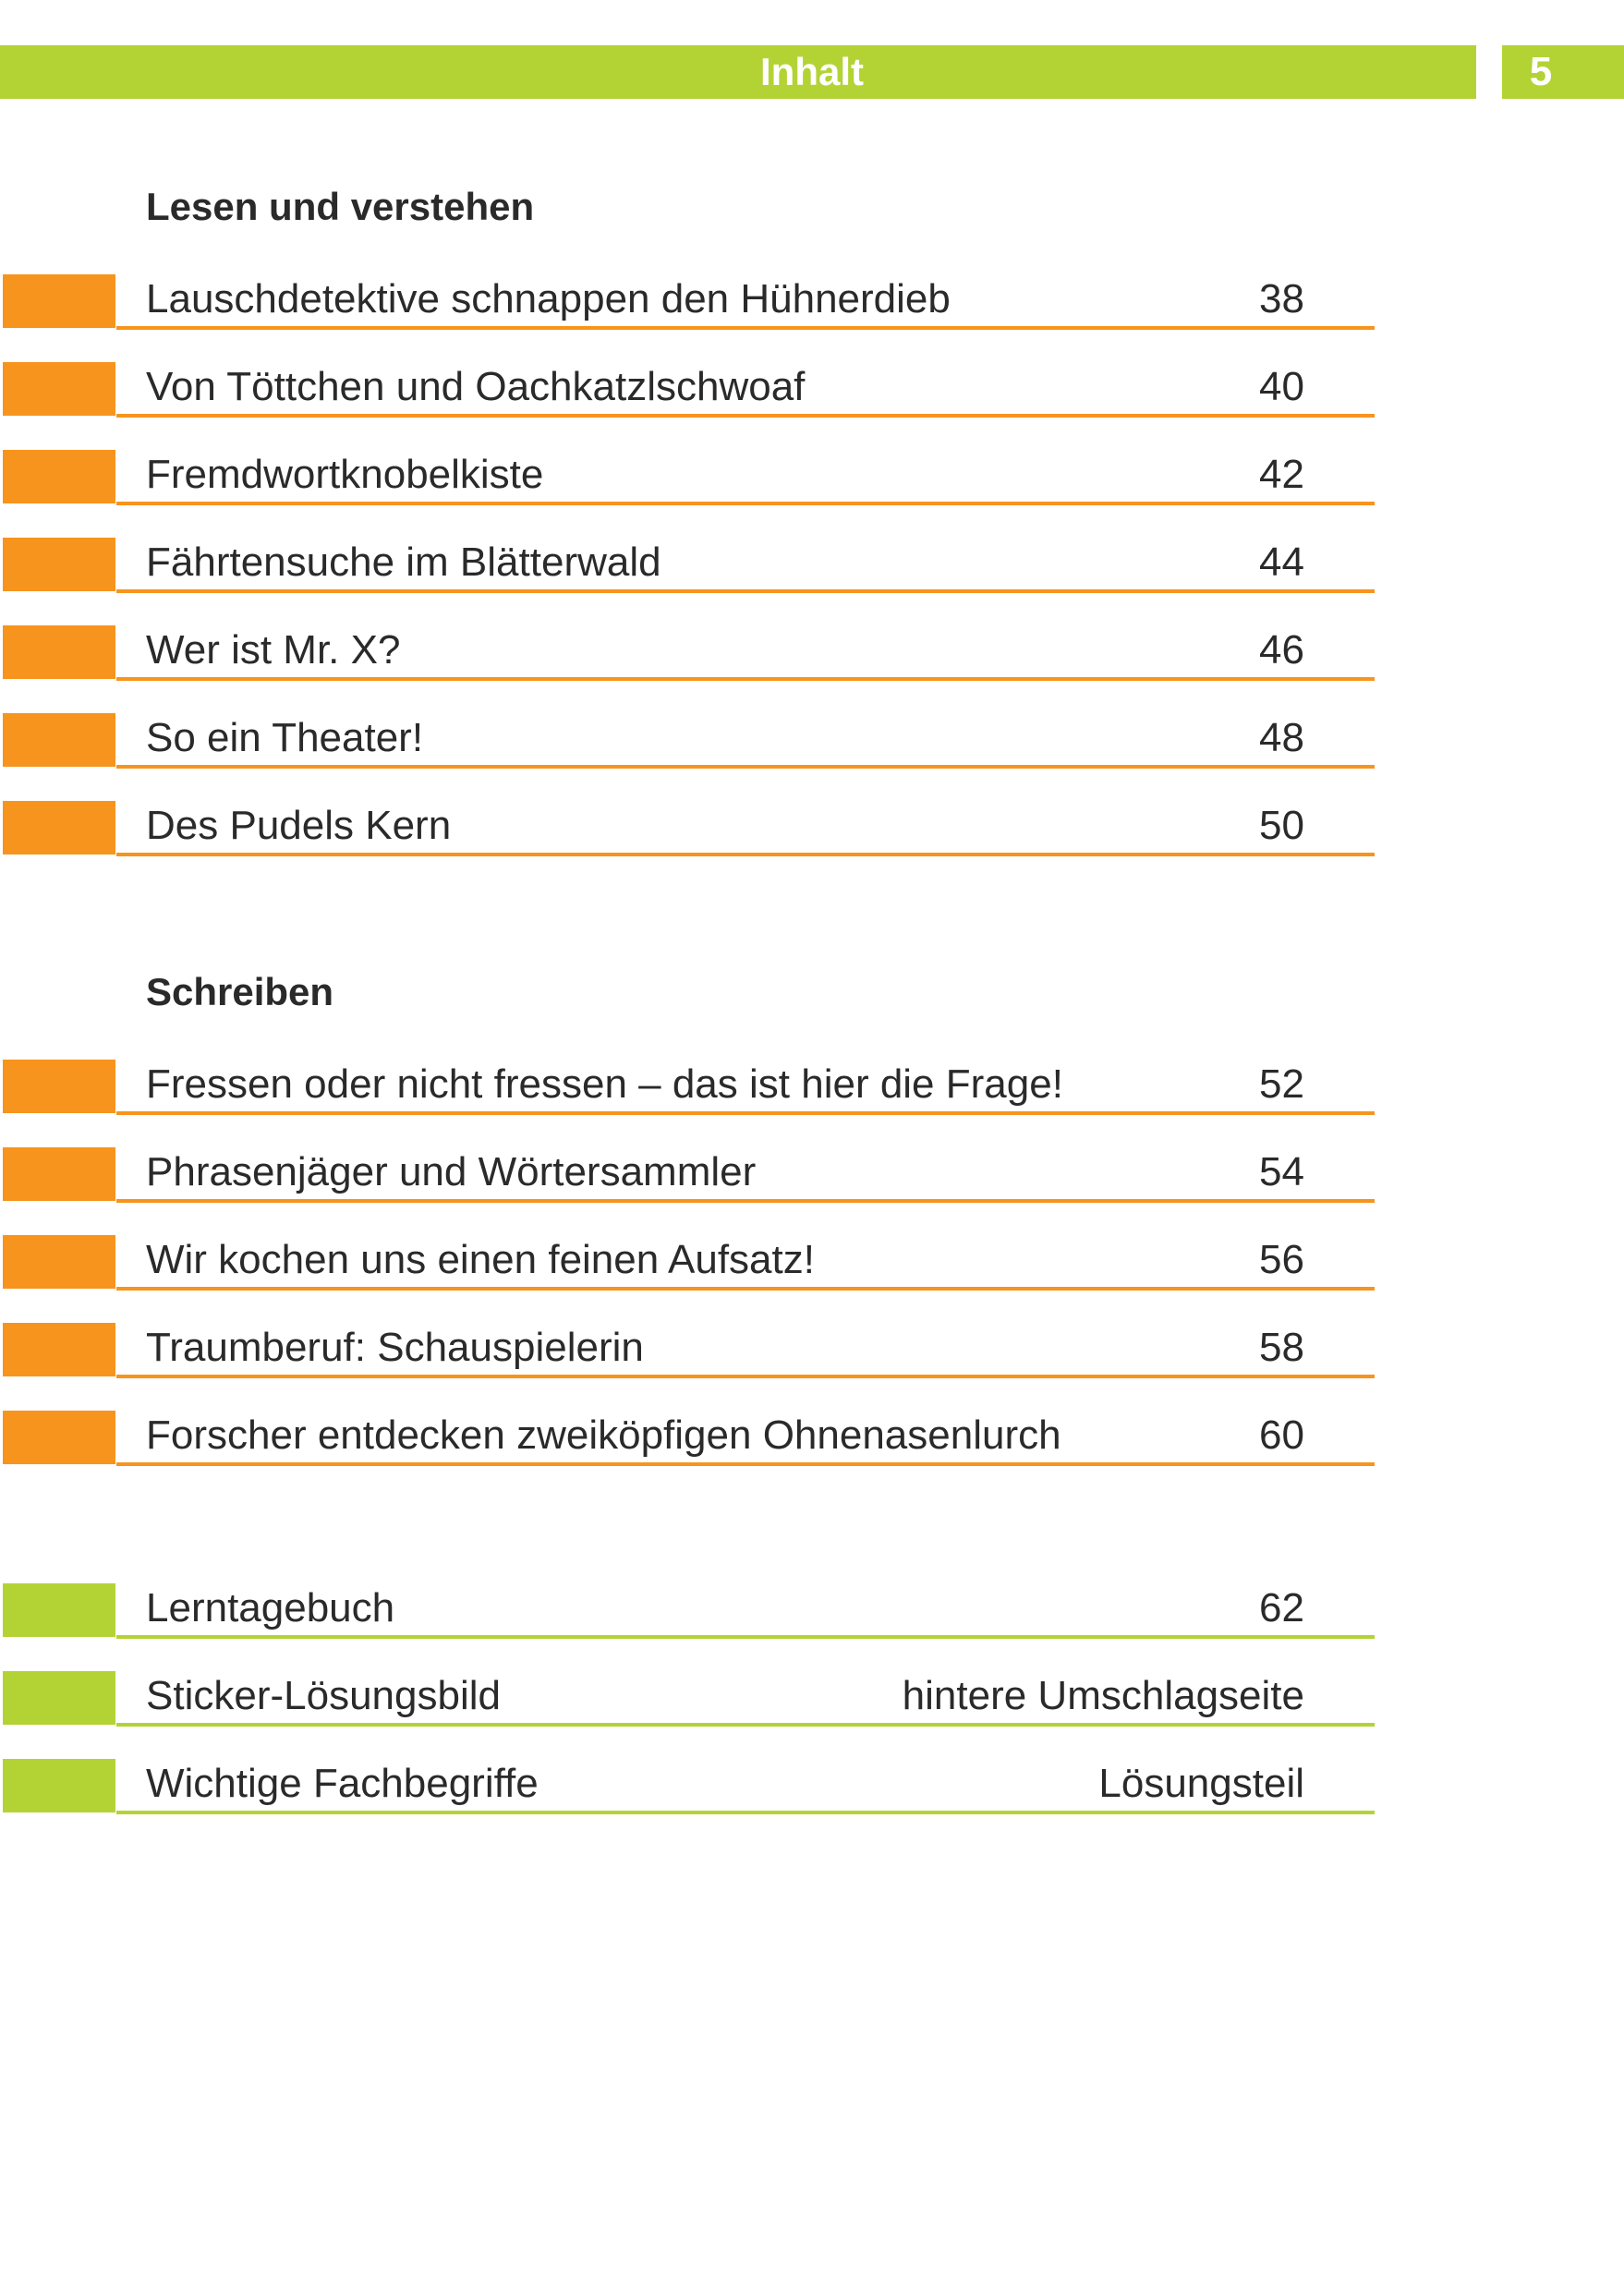 Image resolution: width=1624 pixels, height=2291 pixels. Describe the element at coordinates (1282, 475) in the screenshot. I see `entry-page: 42` at that location.